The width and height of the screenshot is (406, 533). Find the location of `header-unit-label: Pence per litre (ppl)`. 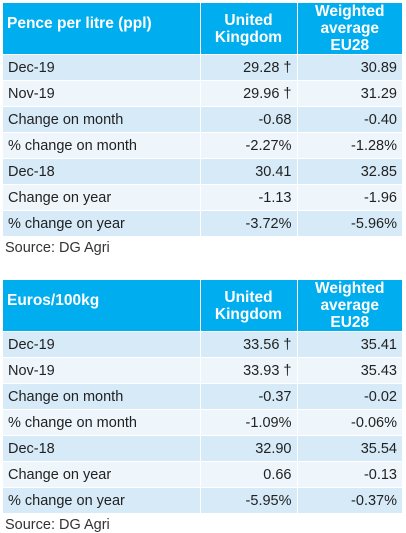

header-unit-label: Pence per litre (ppl) is located at coordinates (102, 29).